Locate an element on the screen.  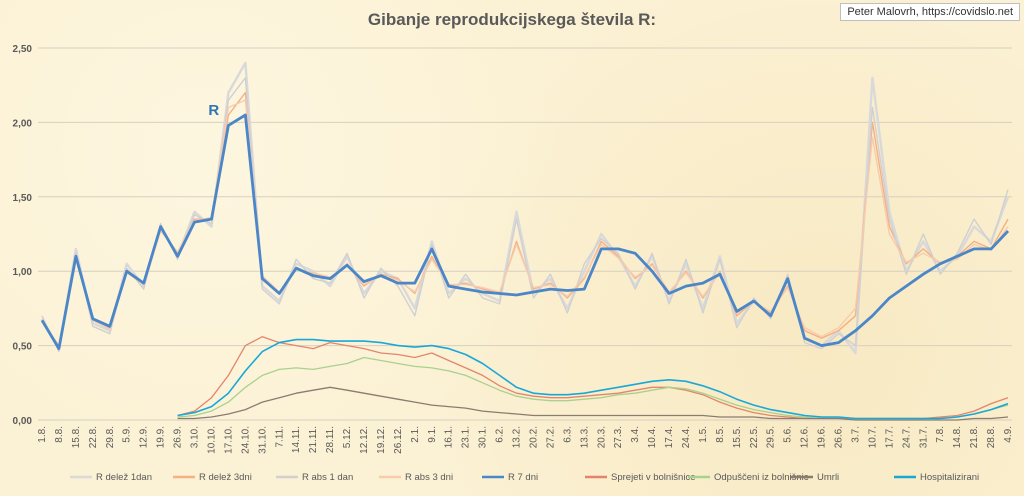
legend-label: Hospitalizirani is located at coordinates (949, 477).